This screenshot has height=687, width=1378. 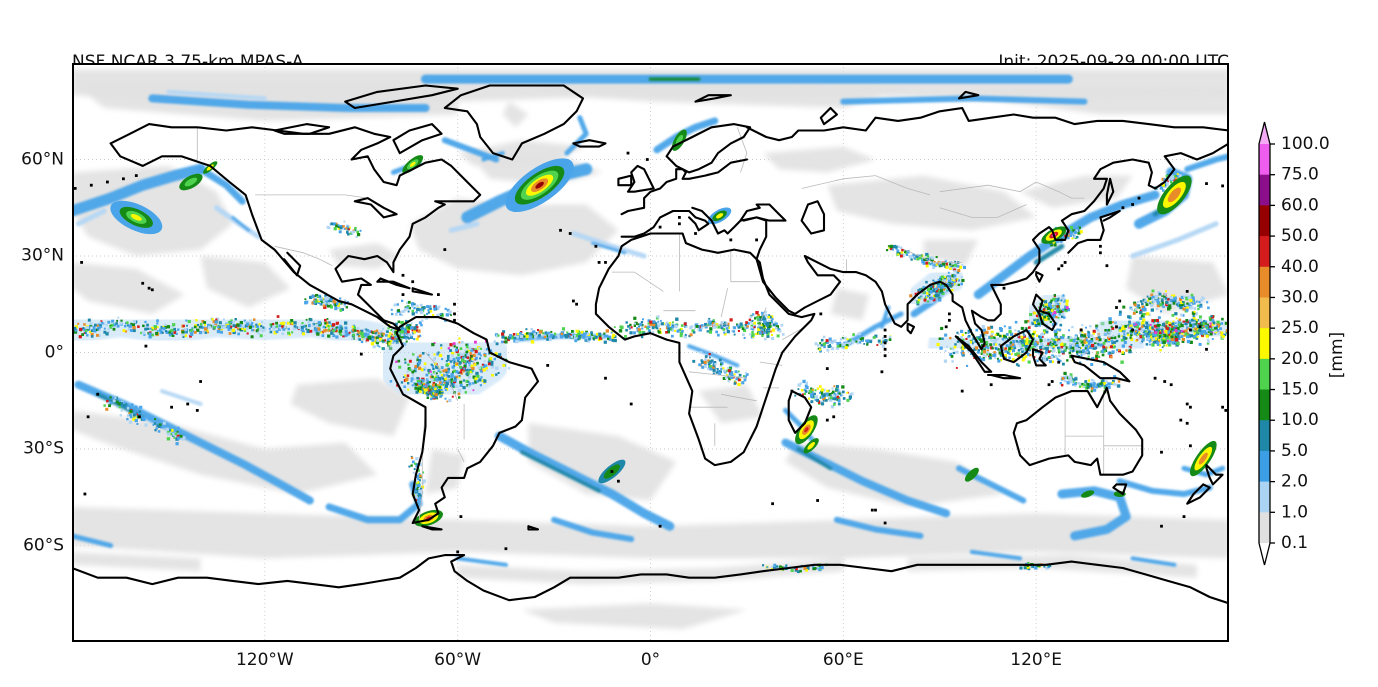 What do you see at coordinates (1264, 554) in the screenshot?
I see `colorbar-under-arrow` at bounding box center [1264, 554].